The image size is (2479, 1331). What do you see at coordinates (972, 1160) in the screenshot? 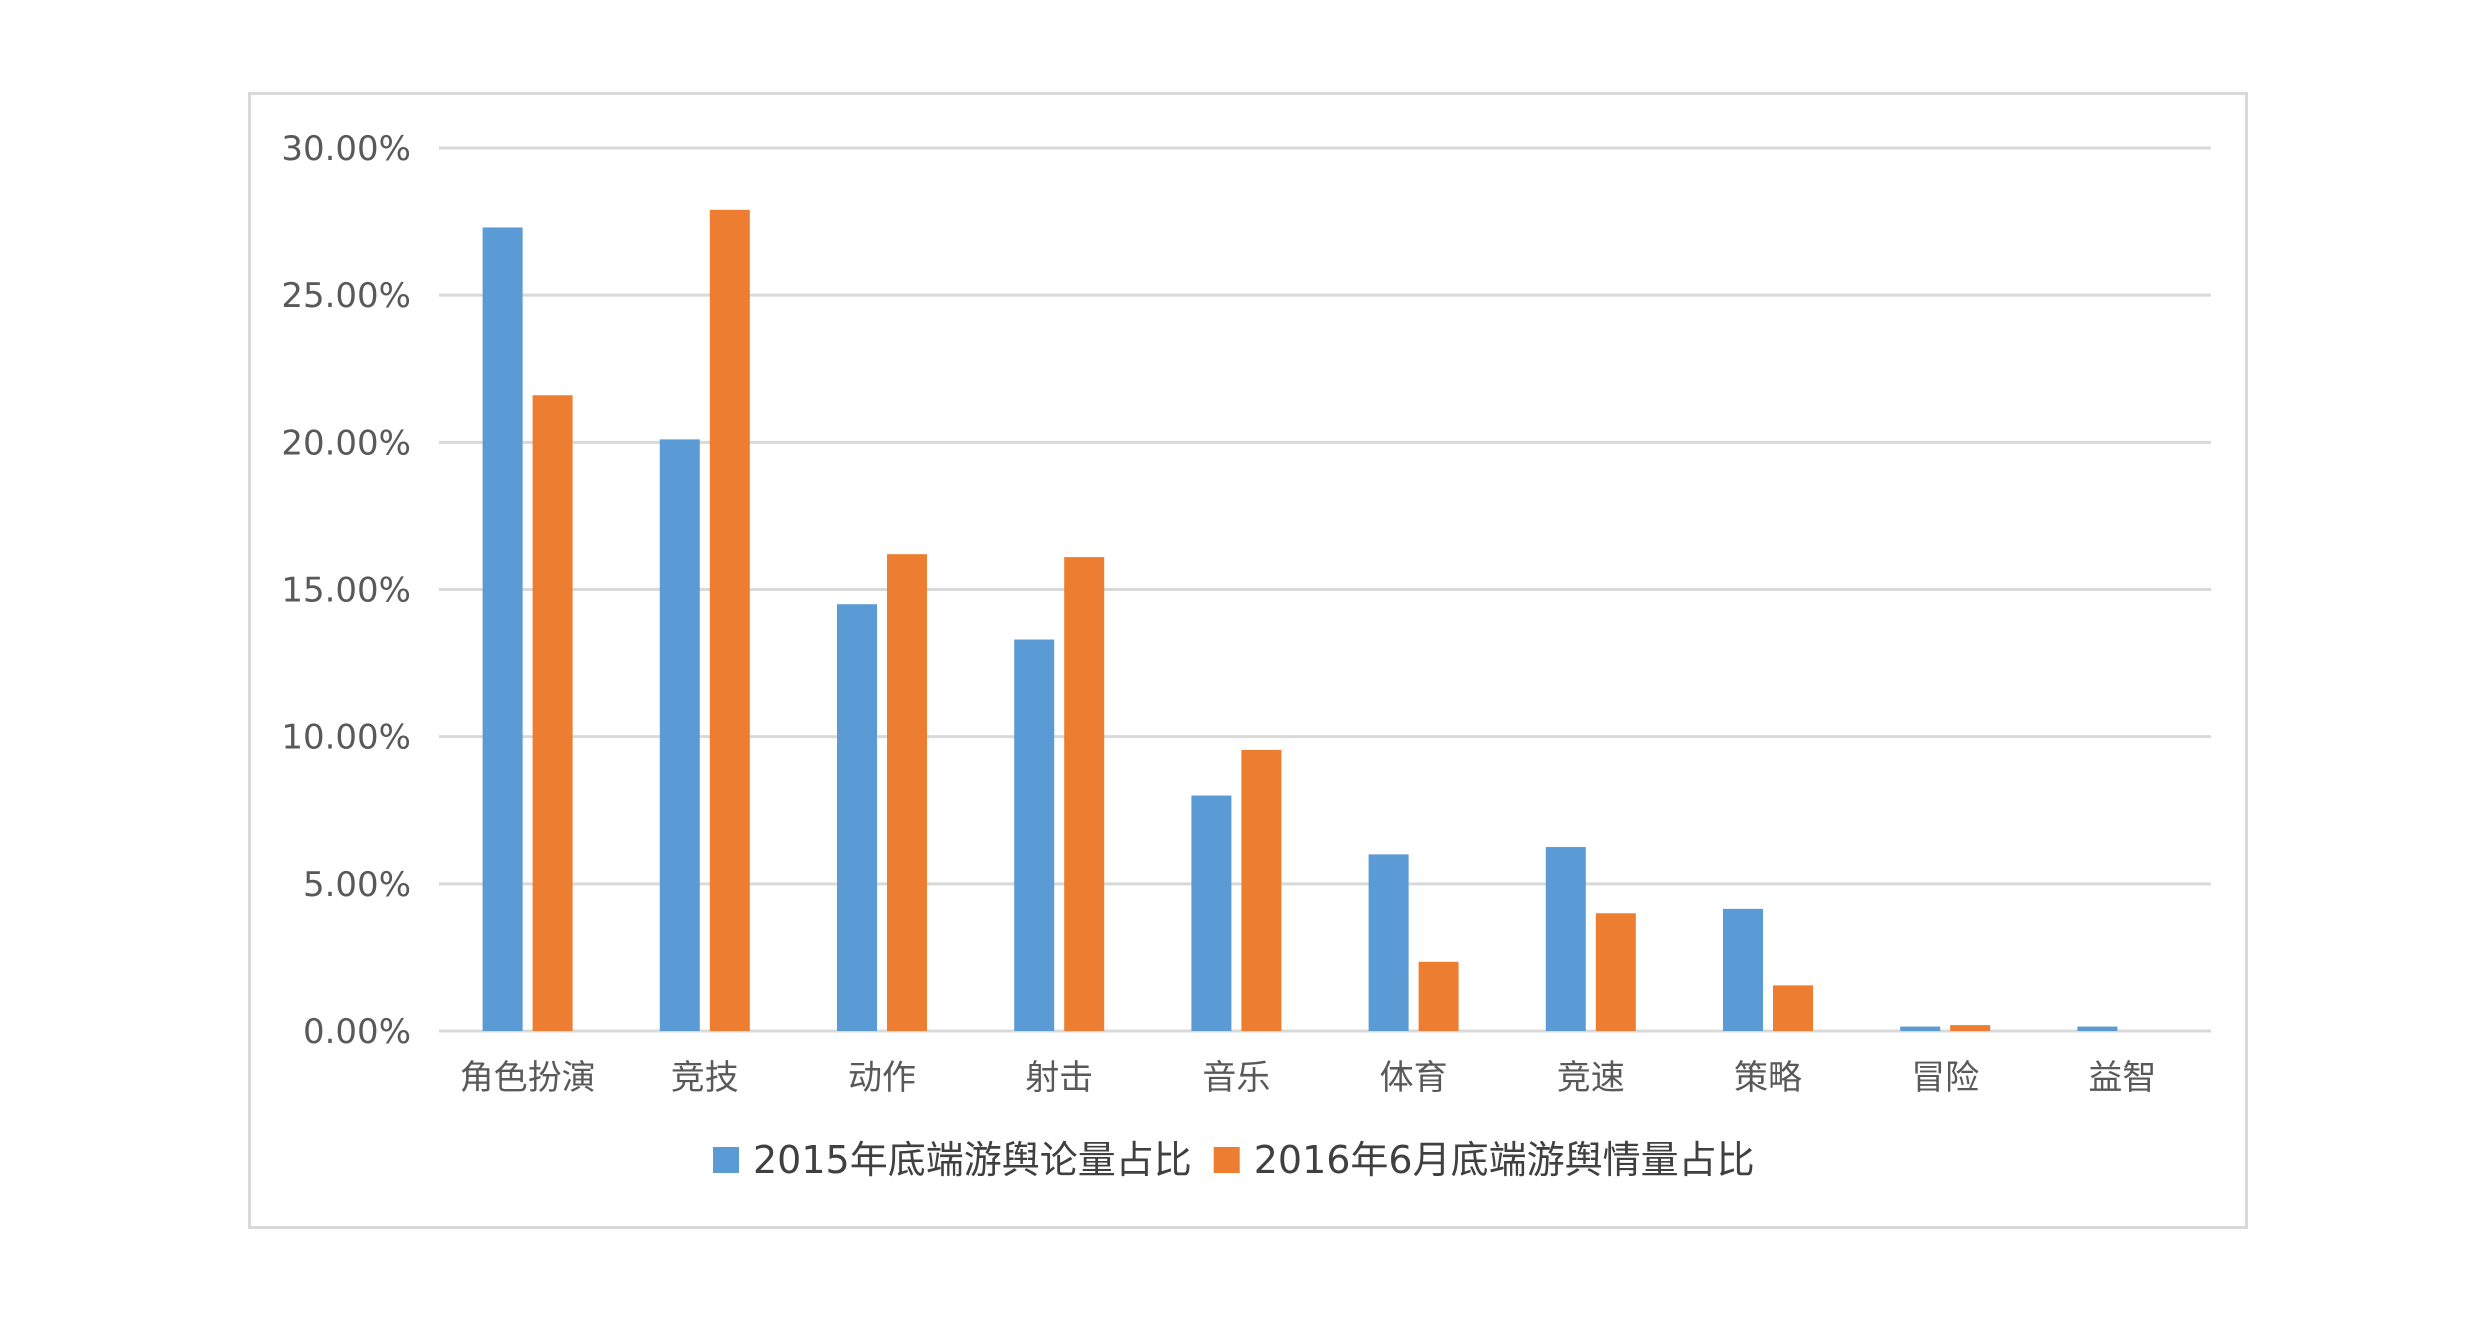
I see `legend-label: 2015年底端游舆论量占比` at bounding box center [972, 1160].